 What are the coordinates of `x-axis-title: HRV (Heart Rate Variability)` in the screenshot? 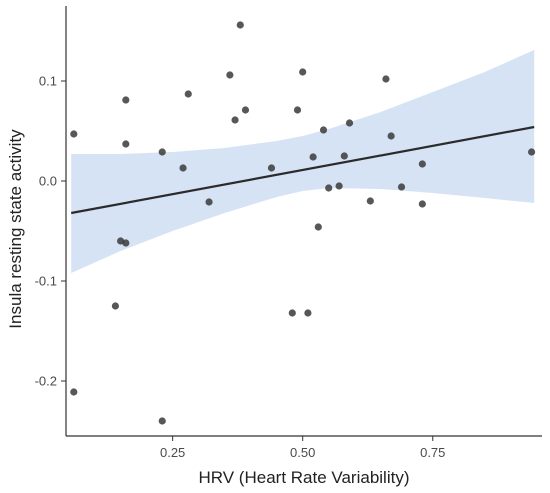 It's located at (304, 477).